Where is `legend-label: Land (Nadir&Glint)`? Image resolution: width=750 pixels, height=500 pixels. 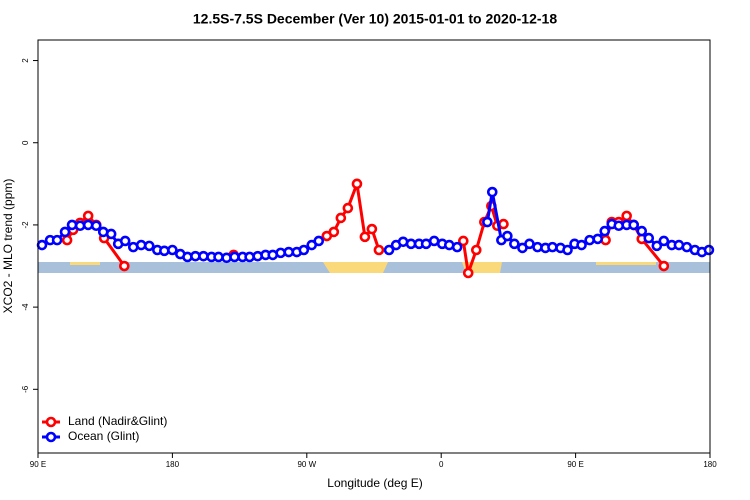
legend-label: Land (Nadir&Glint) is located at coordinates (117, 421).